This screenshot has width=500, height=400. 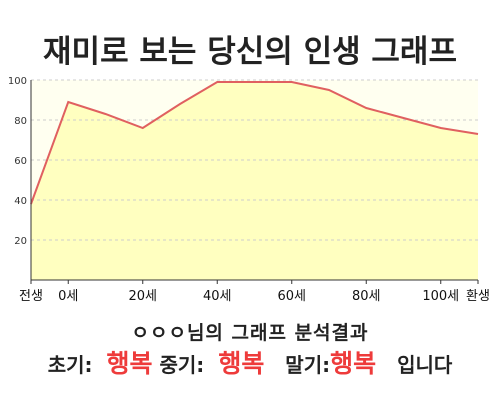 I want to click on y-tick-label-60: 60, so click(x=20, y=161).